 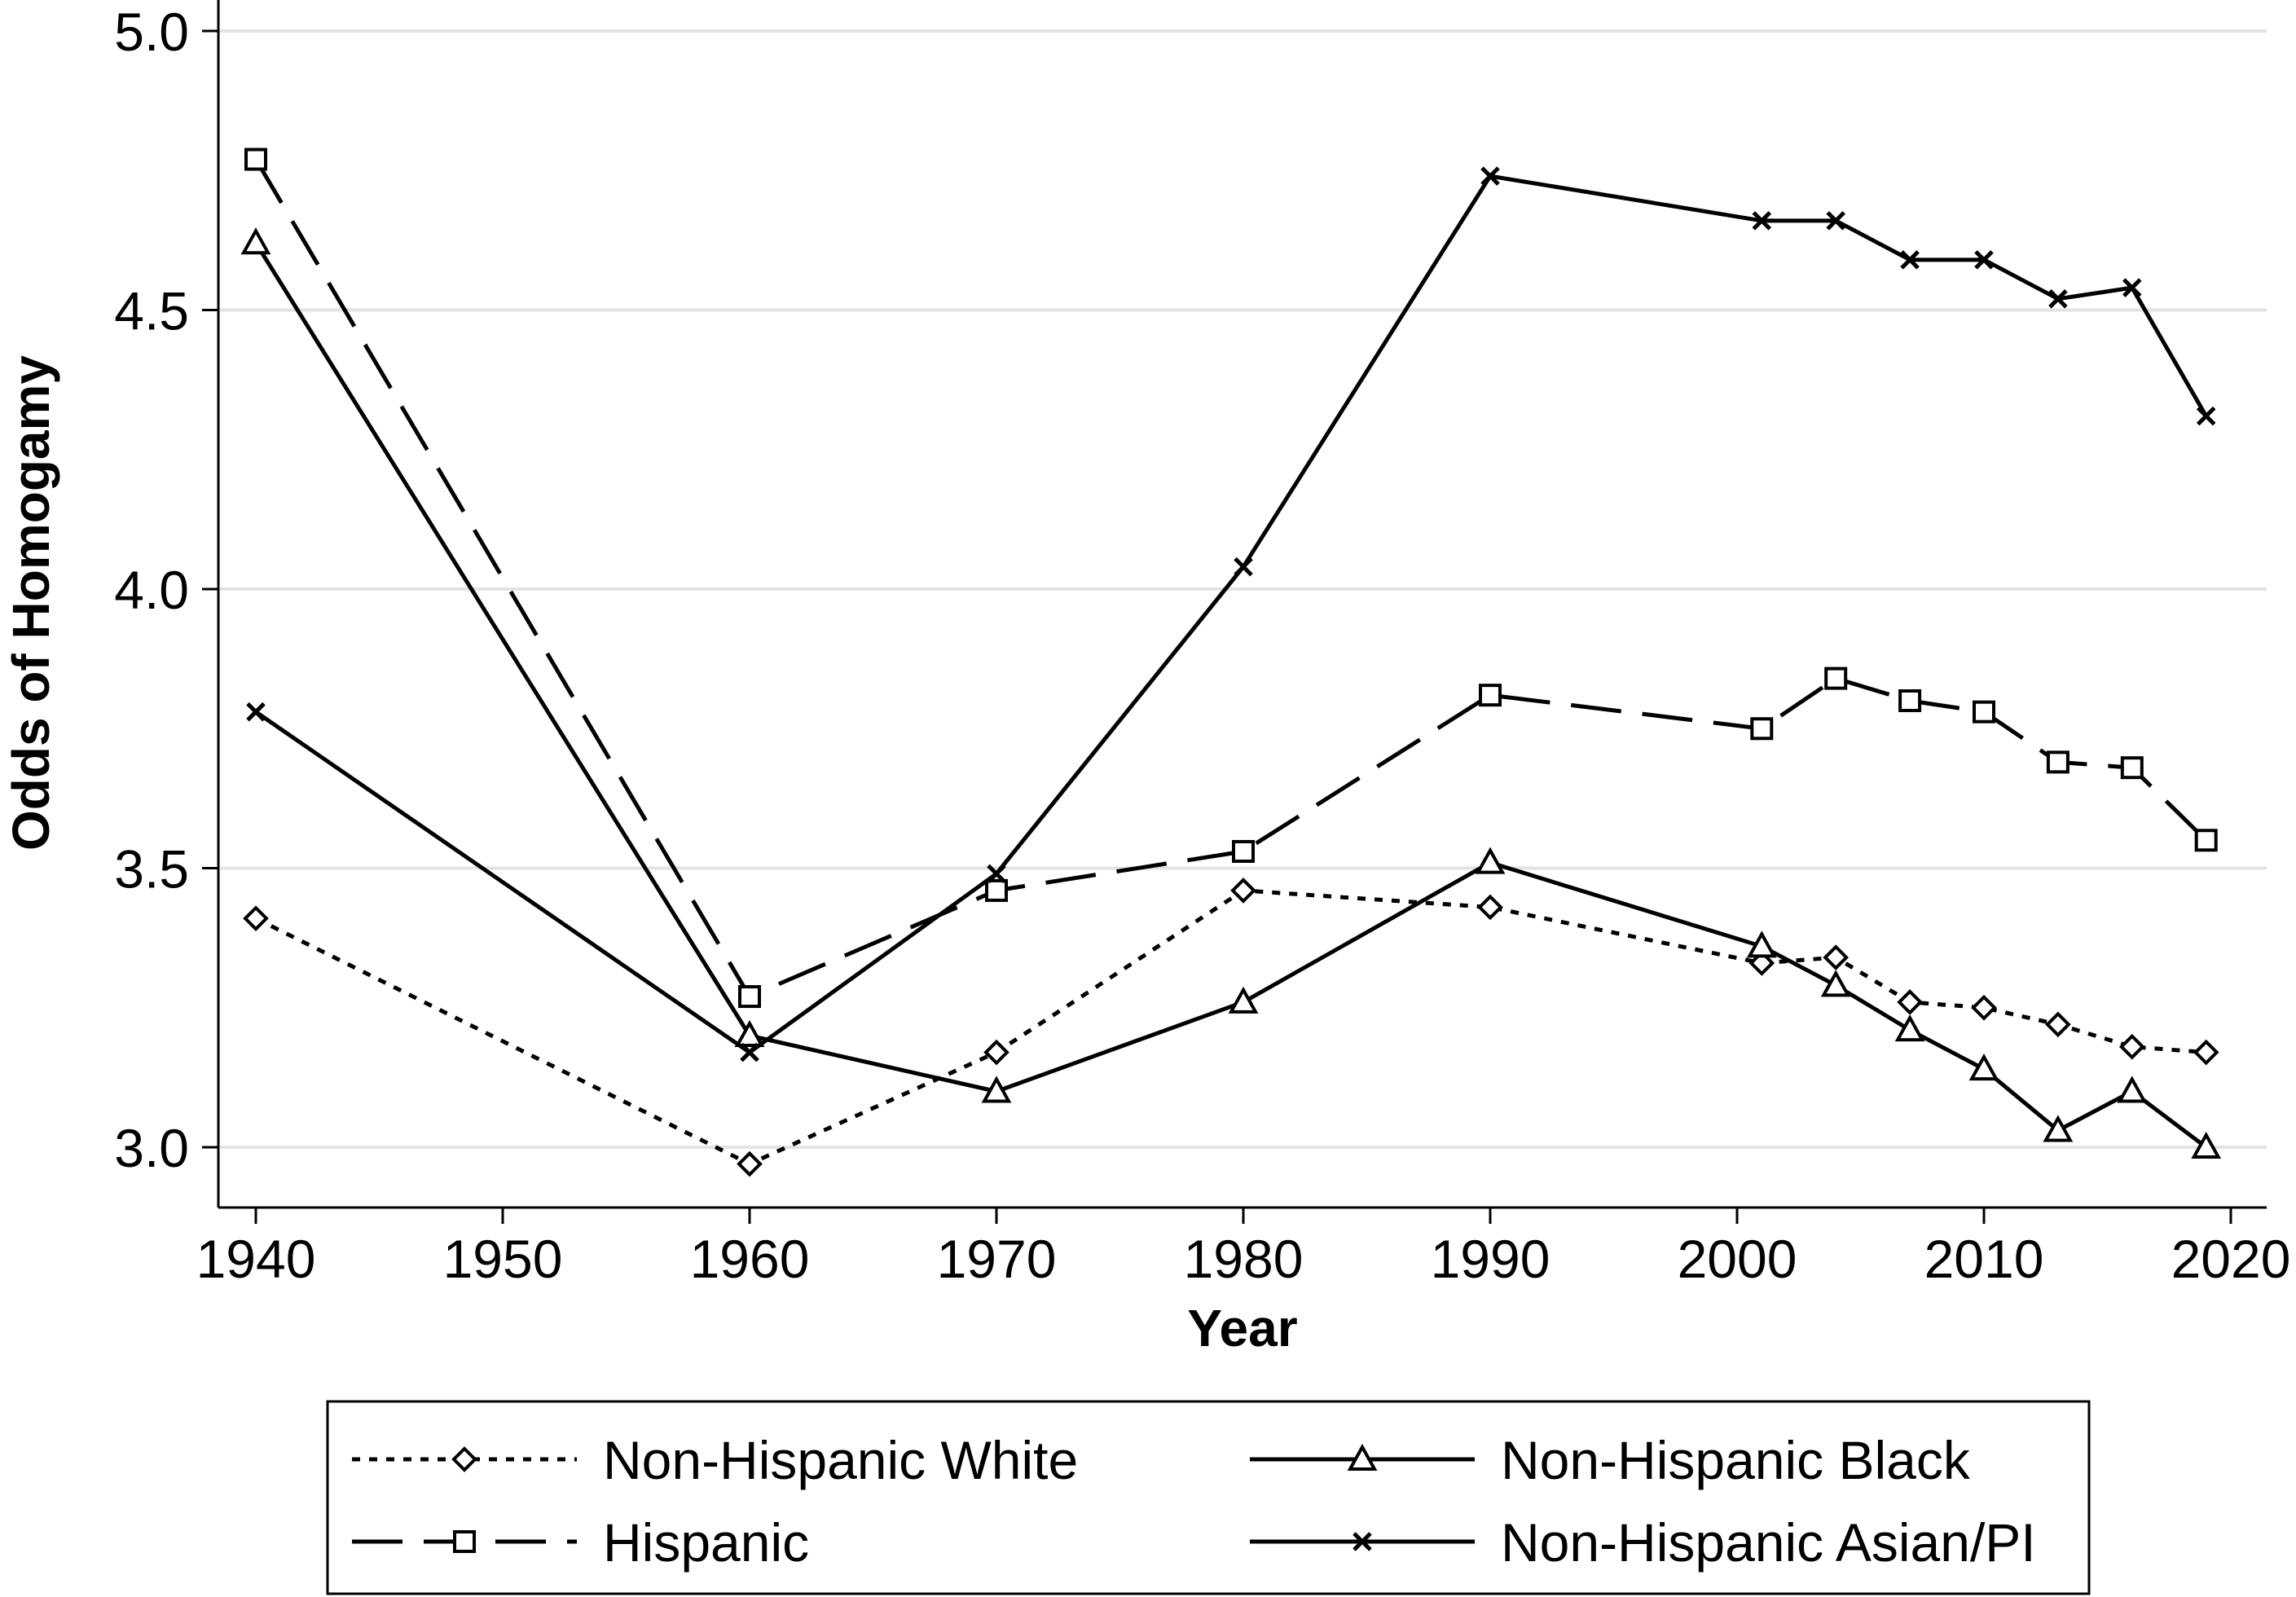 I want to click on x-tick-label: 1980, so click(x=1244, y=1259).